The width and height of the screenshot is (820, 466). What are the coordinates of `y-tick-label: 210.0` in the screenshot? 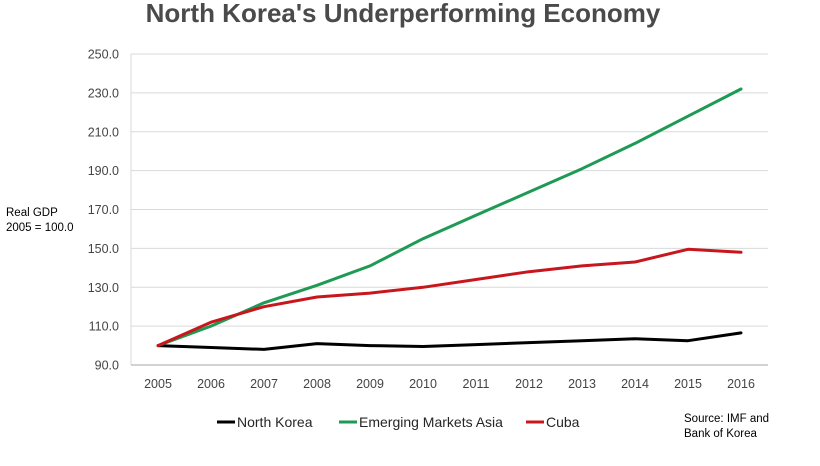 It's located at (103, 132).